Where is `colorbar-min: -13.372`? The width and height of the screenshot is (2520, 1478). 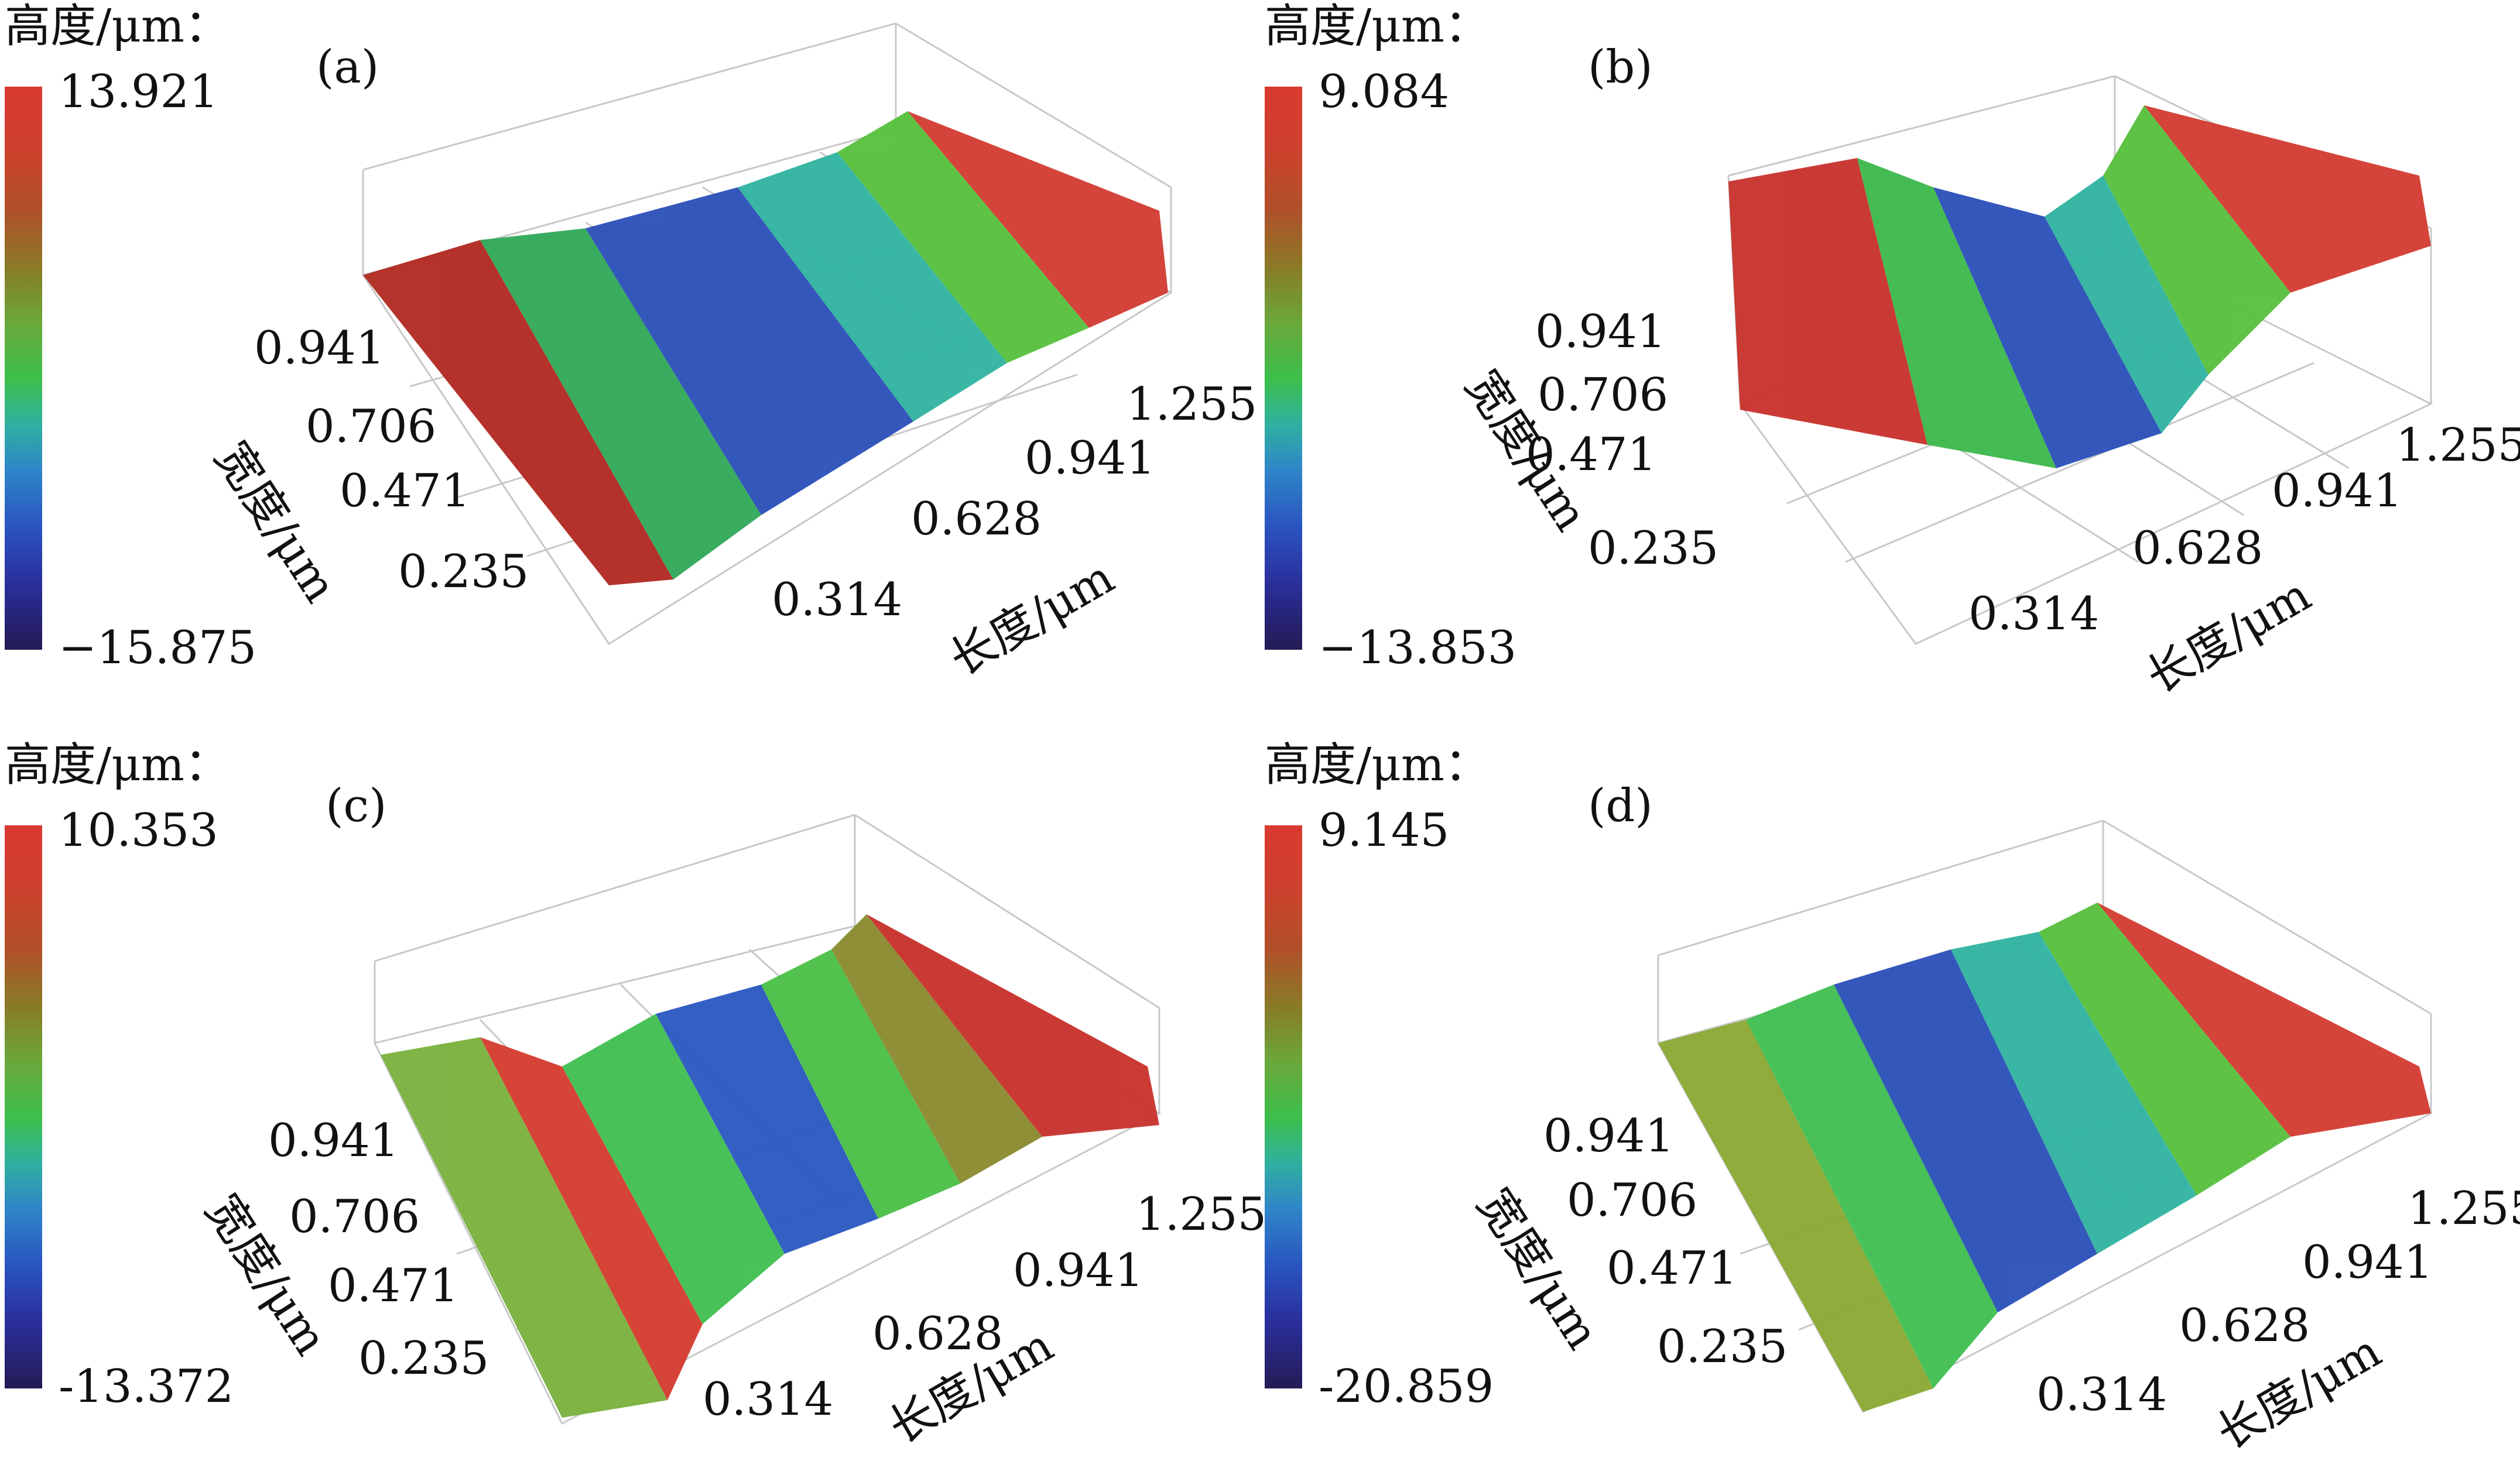 colorbar-min: -13.372 is located at coordinates (147, 1386).